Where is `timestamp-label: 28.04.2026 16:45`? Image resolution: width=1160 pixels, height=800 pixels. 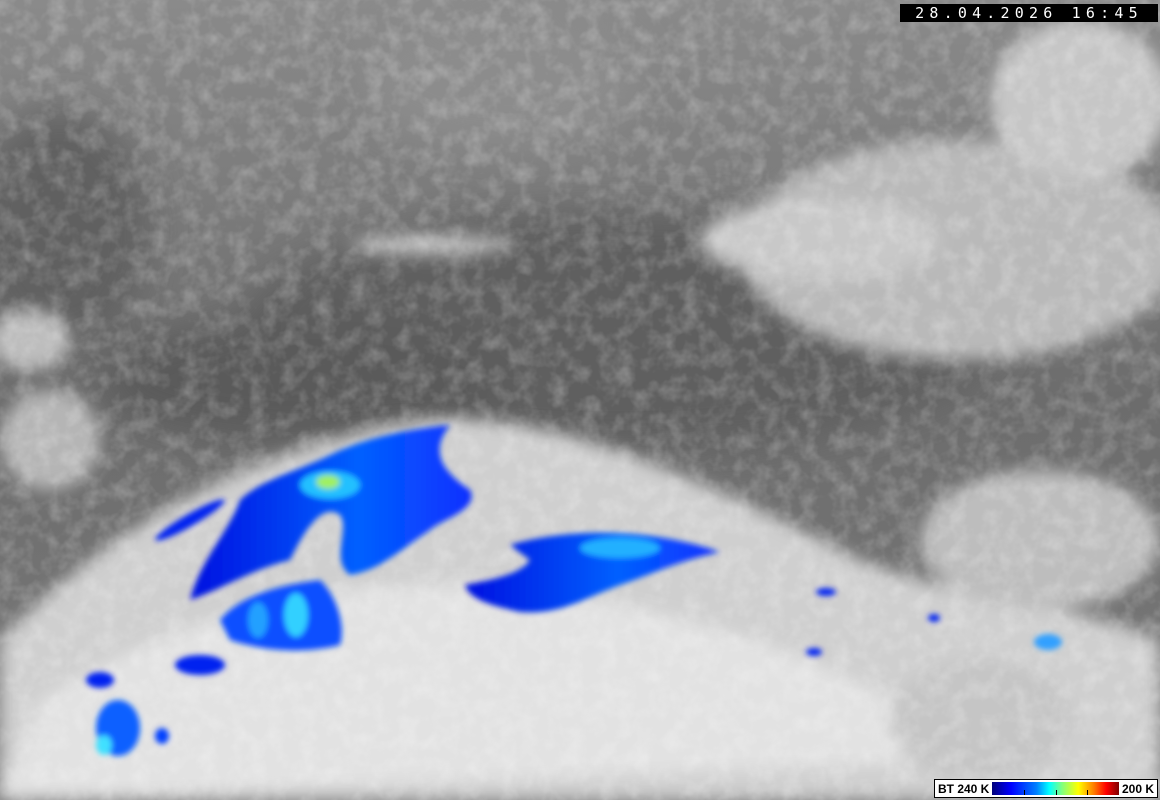 timestamp-label: 28.04.2026 16:45 is located at coordinates (1029, 13).